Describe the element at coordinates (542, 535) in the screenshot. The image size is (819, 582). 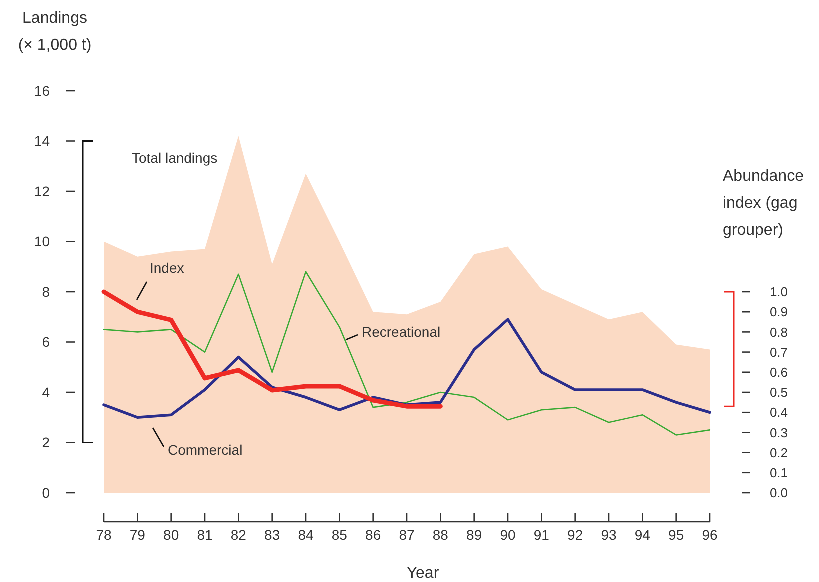
I see `x-tick-label: 91` at that location.